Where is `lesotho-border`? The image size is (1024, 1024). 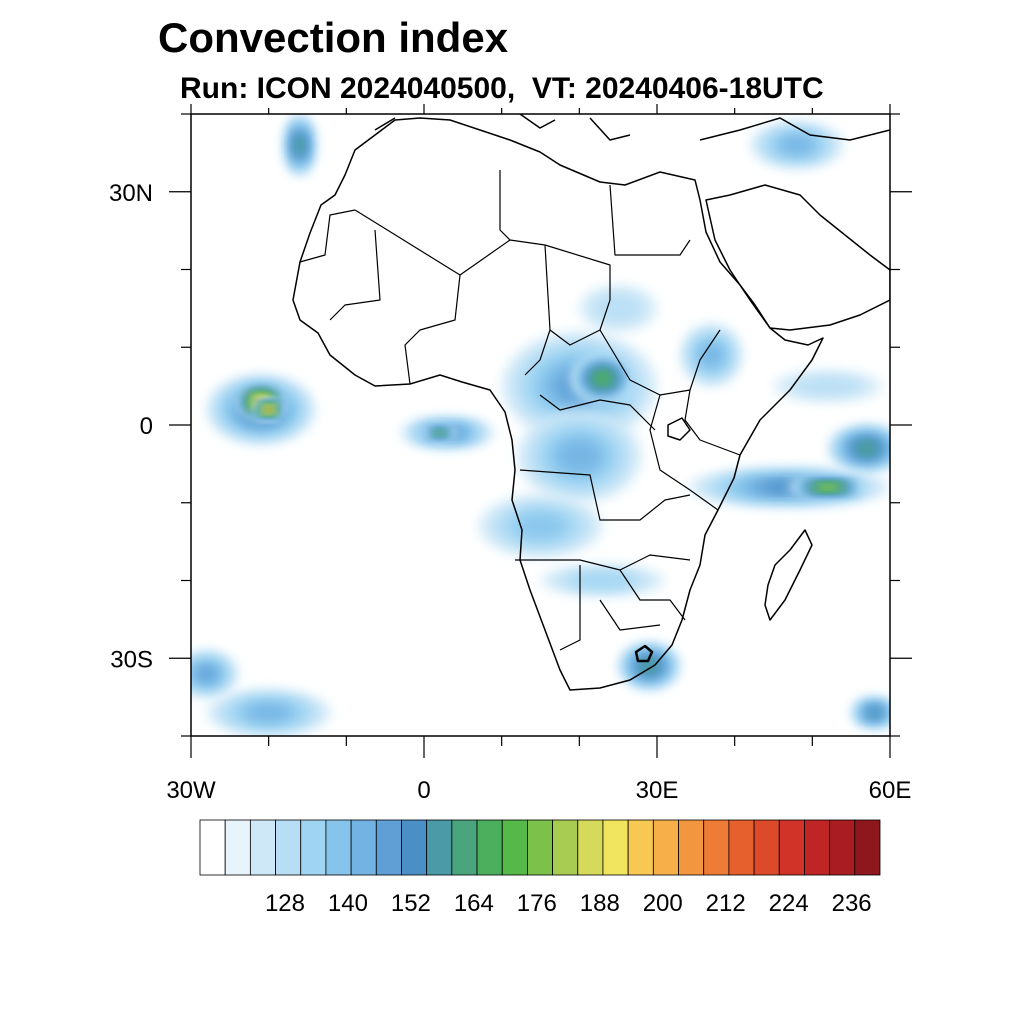
lesotho-border is located at coordinates (644, 653).